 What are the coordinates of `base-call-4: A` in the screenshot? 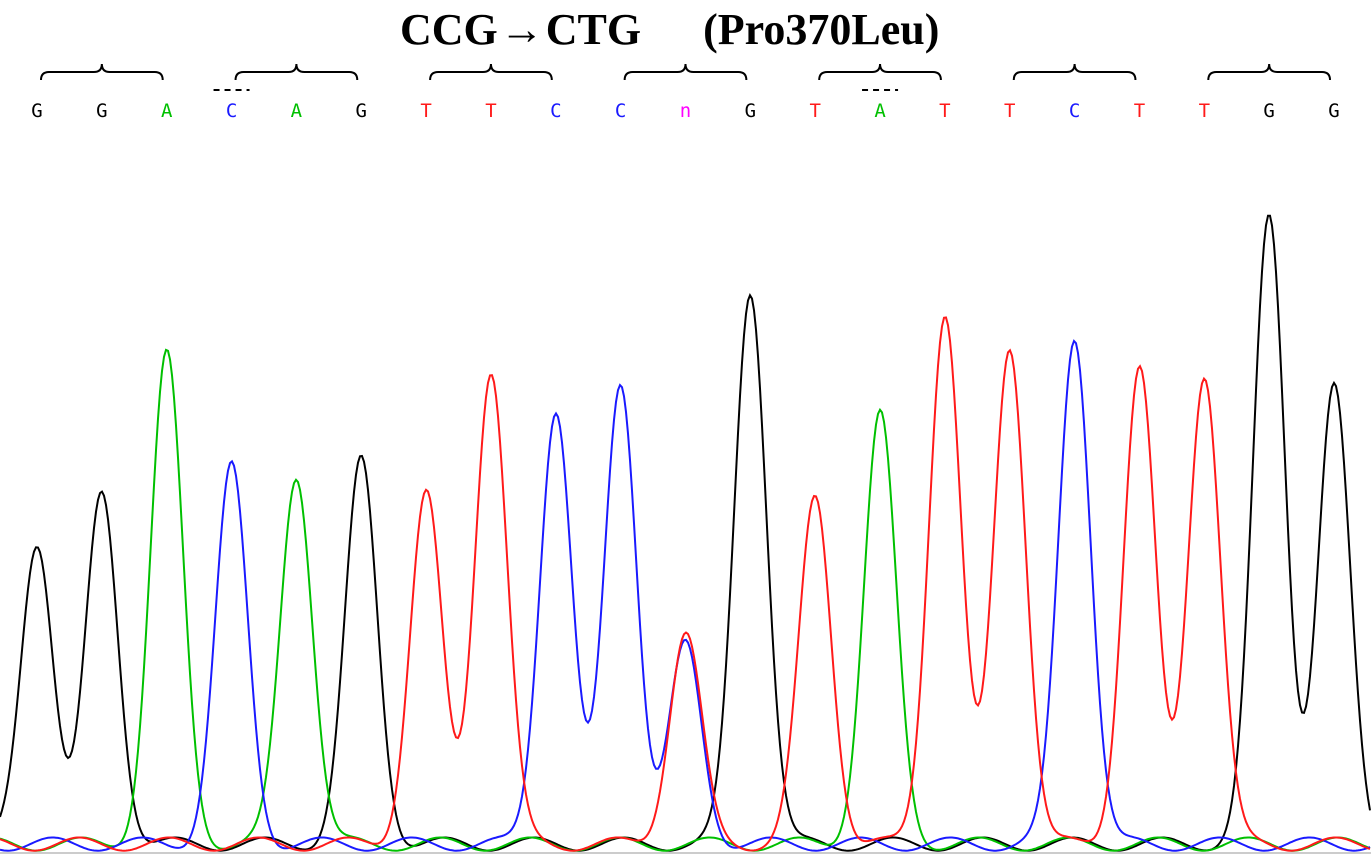 It's located at (297, 111).